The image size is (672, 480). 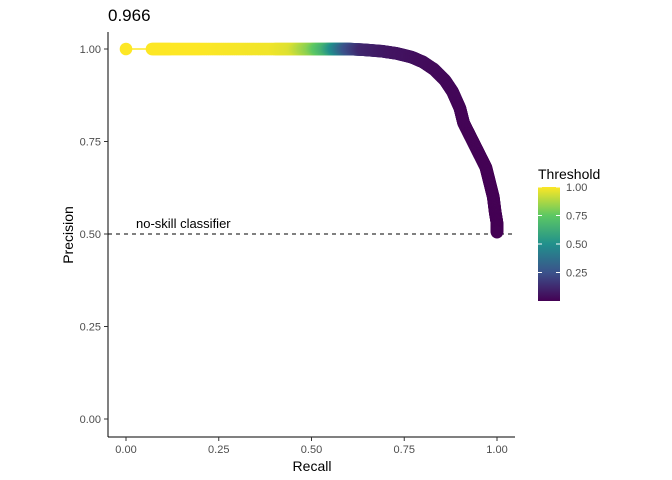 What do you see at coordinates (129, 15) in the screenshot?
I see `chart-title: 0.966` at bounding box center [129, 15].